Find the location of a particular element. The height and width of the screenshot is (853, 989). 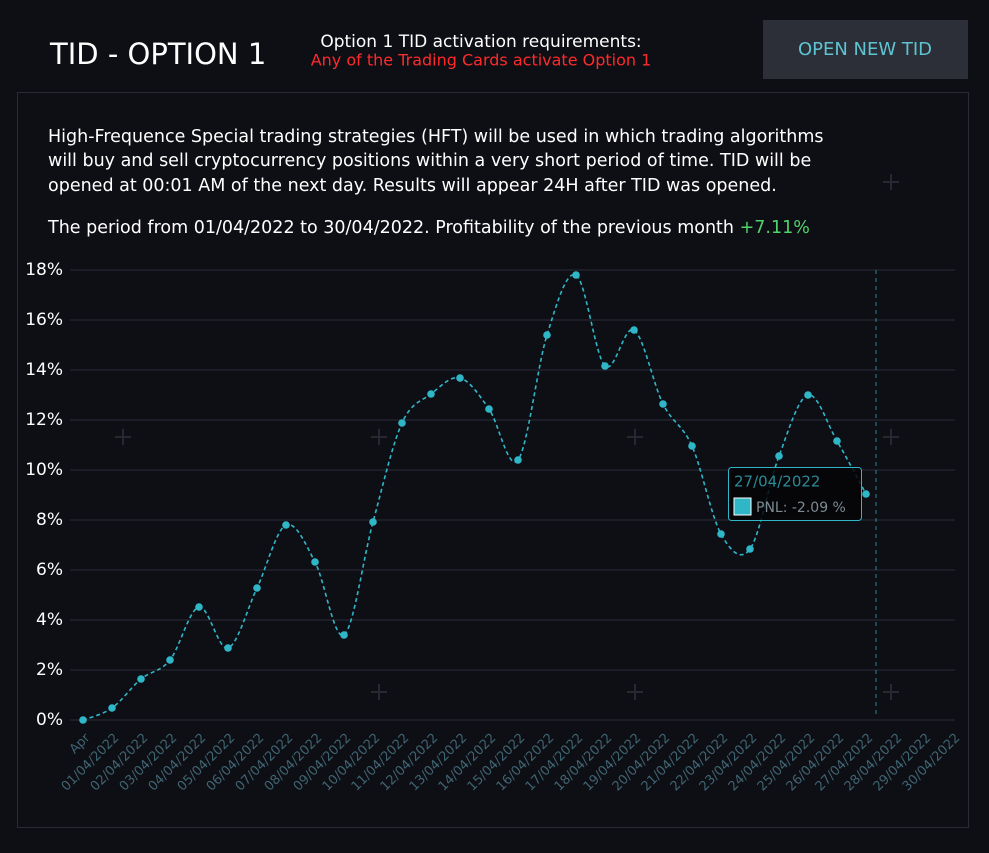

open-button: OPEN NEW TID is located at coordinates (865, 49).